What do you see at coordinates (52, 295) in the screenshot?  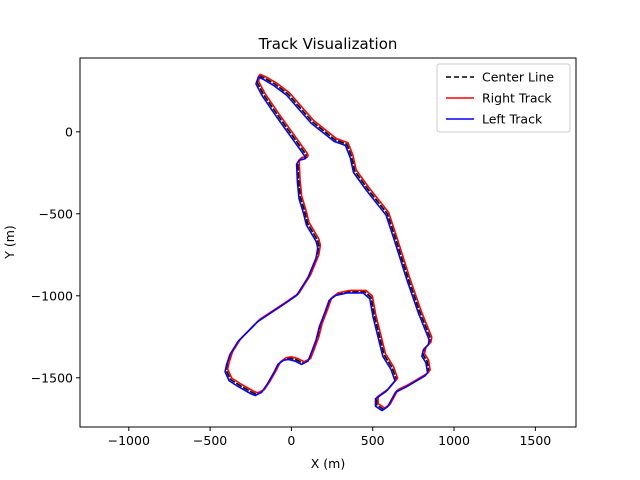 I see `y-tick-label: −1000` at bounding box center [52, 295].